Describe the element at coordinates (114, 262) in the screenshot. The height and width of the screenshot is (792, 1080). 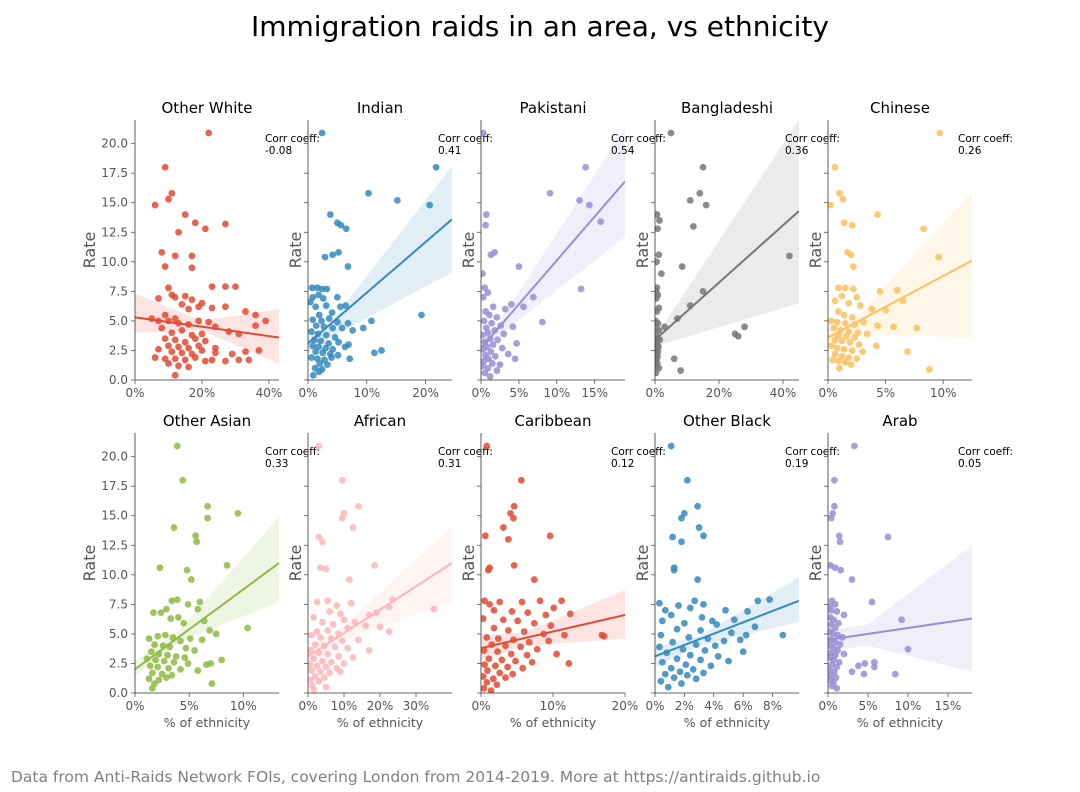
I see `y-tick-label: 10.0` at that location.